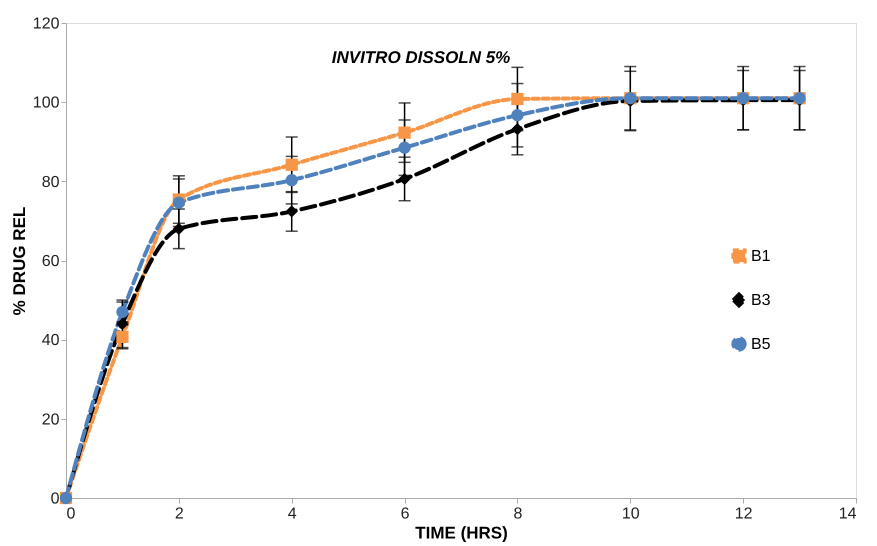 This screenshot has height=546, width=877. What do you see at coordinates (19, 261) in the screenshot?
I see `y-axis-title: % DRUG REL` at bounding box center [19, 261].